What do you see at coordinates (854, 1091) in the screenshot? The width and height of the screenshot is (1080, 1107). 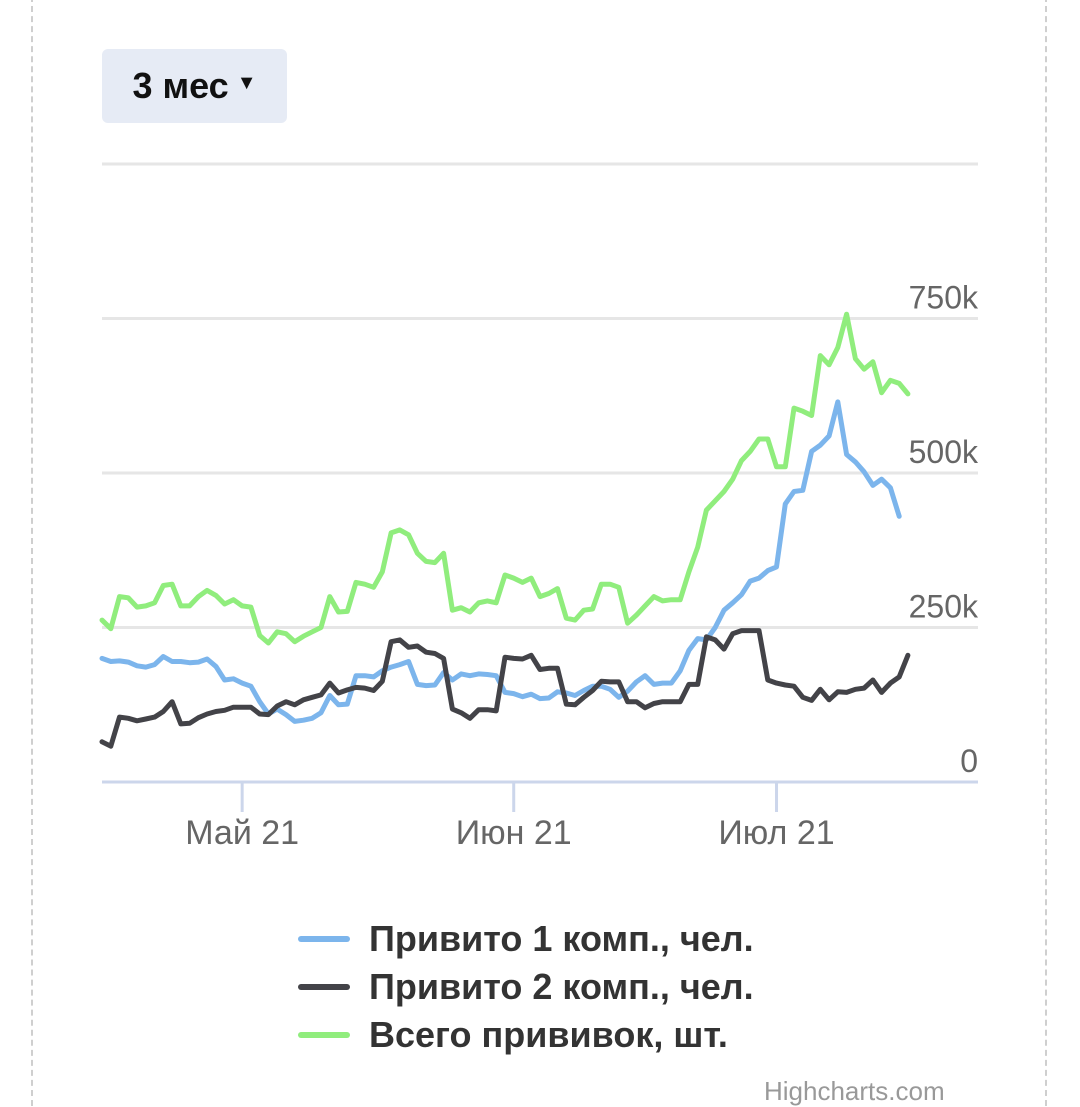 I see `credits-link: Highcharts.com` at bounding box center [854, 1091].